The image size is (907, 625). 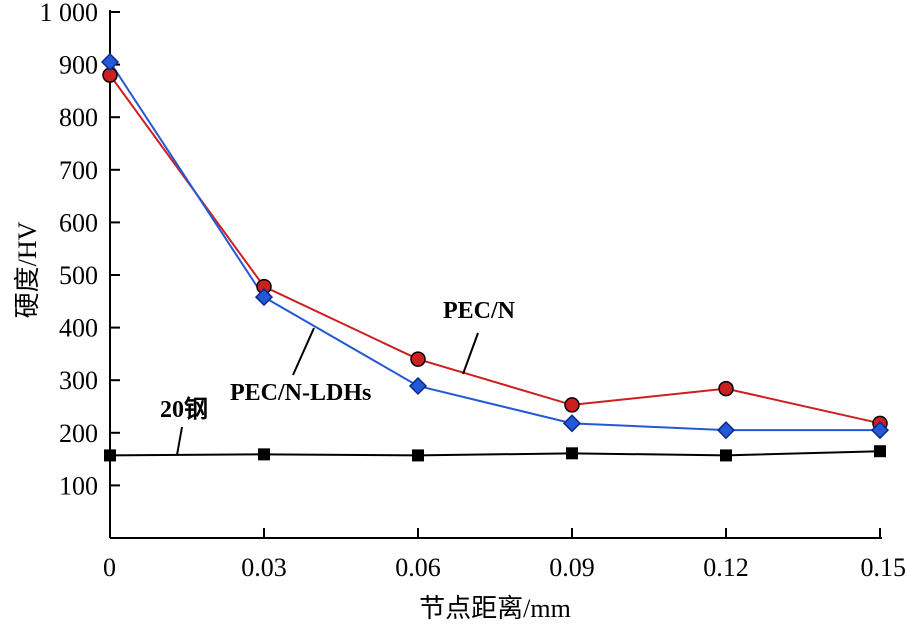 I want to click on x-tick-label: 0.12, so click(x=726, y=567).